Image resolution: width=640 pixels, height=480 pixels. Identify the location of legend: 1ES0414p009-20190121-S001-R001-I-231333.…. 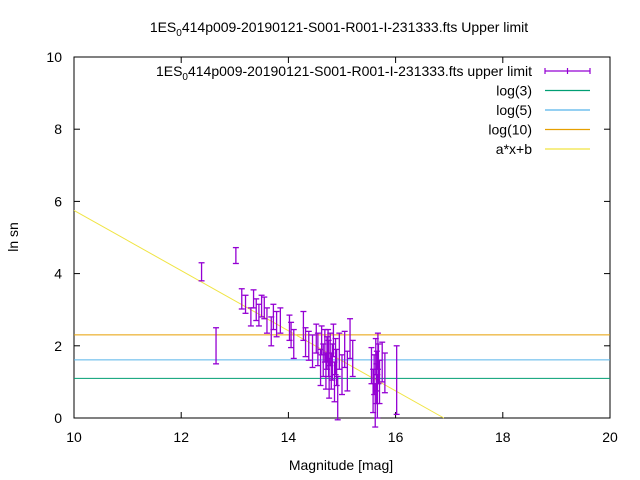
(373, 110).